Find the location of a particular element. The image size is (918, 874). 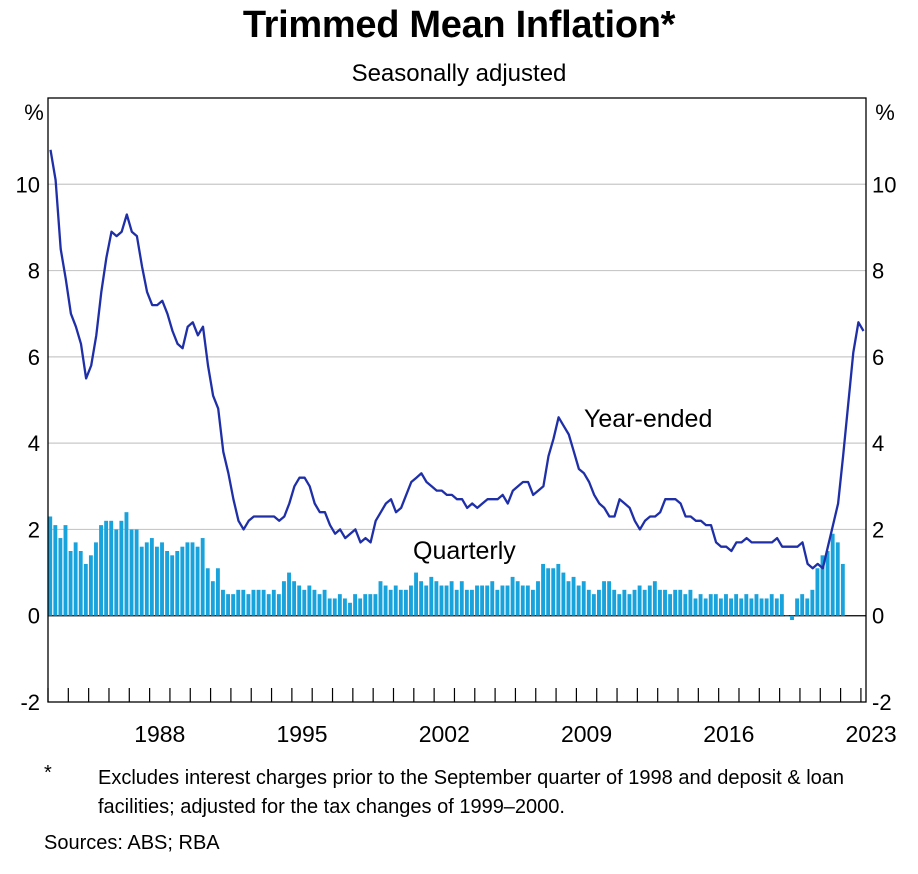

series-label-year-ended: Year-ended is located at coordinates (648, 419).